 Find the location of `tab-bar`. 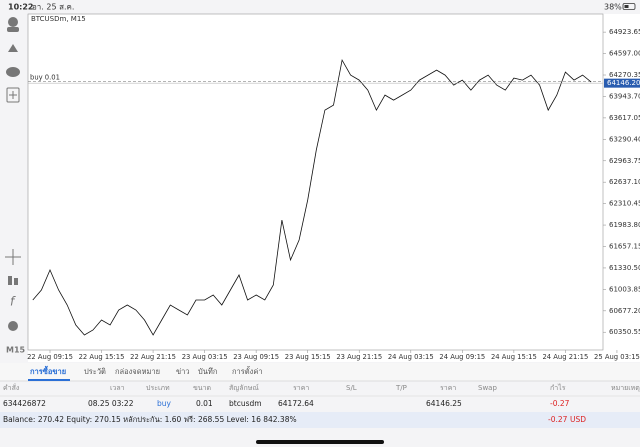

tab-bar is located at coordinates (320, 372).